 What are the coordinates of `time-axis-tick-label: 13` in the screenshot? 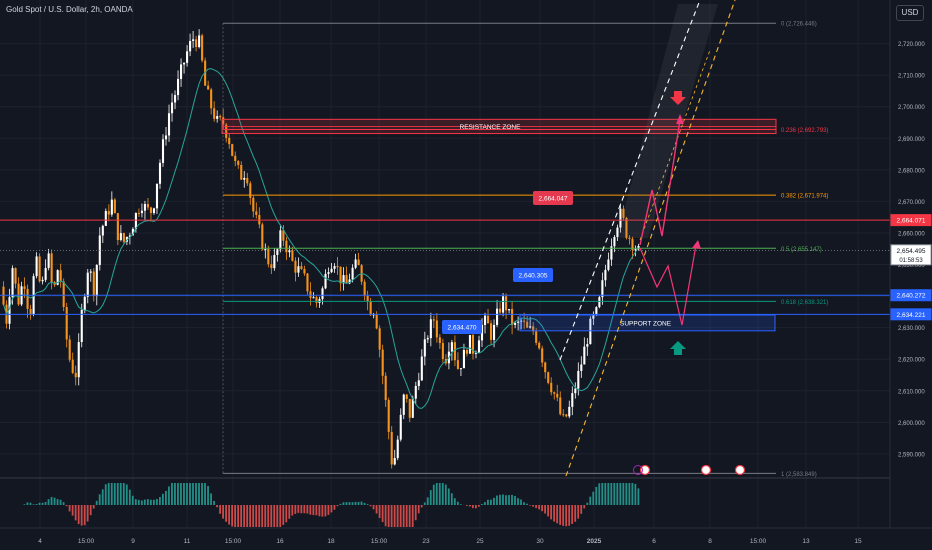 It's located at (806, 541).